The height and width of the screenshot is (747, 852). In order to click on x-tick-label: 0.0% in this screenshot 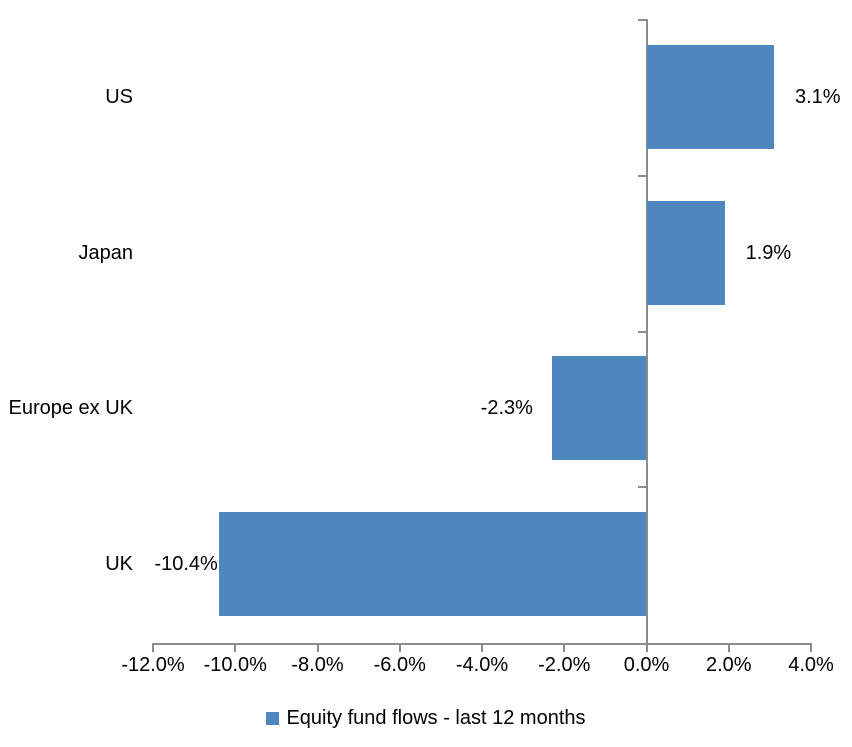, I will do `click(646, 665)`.